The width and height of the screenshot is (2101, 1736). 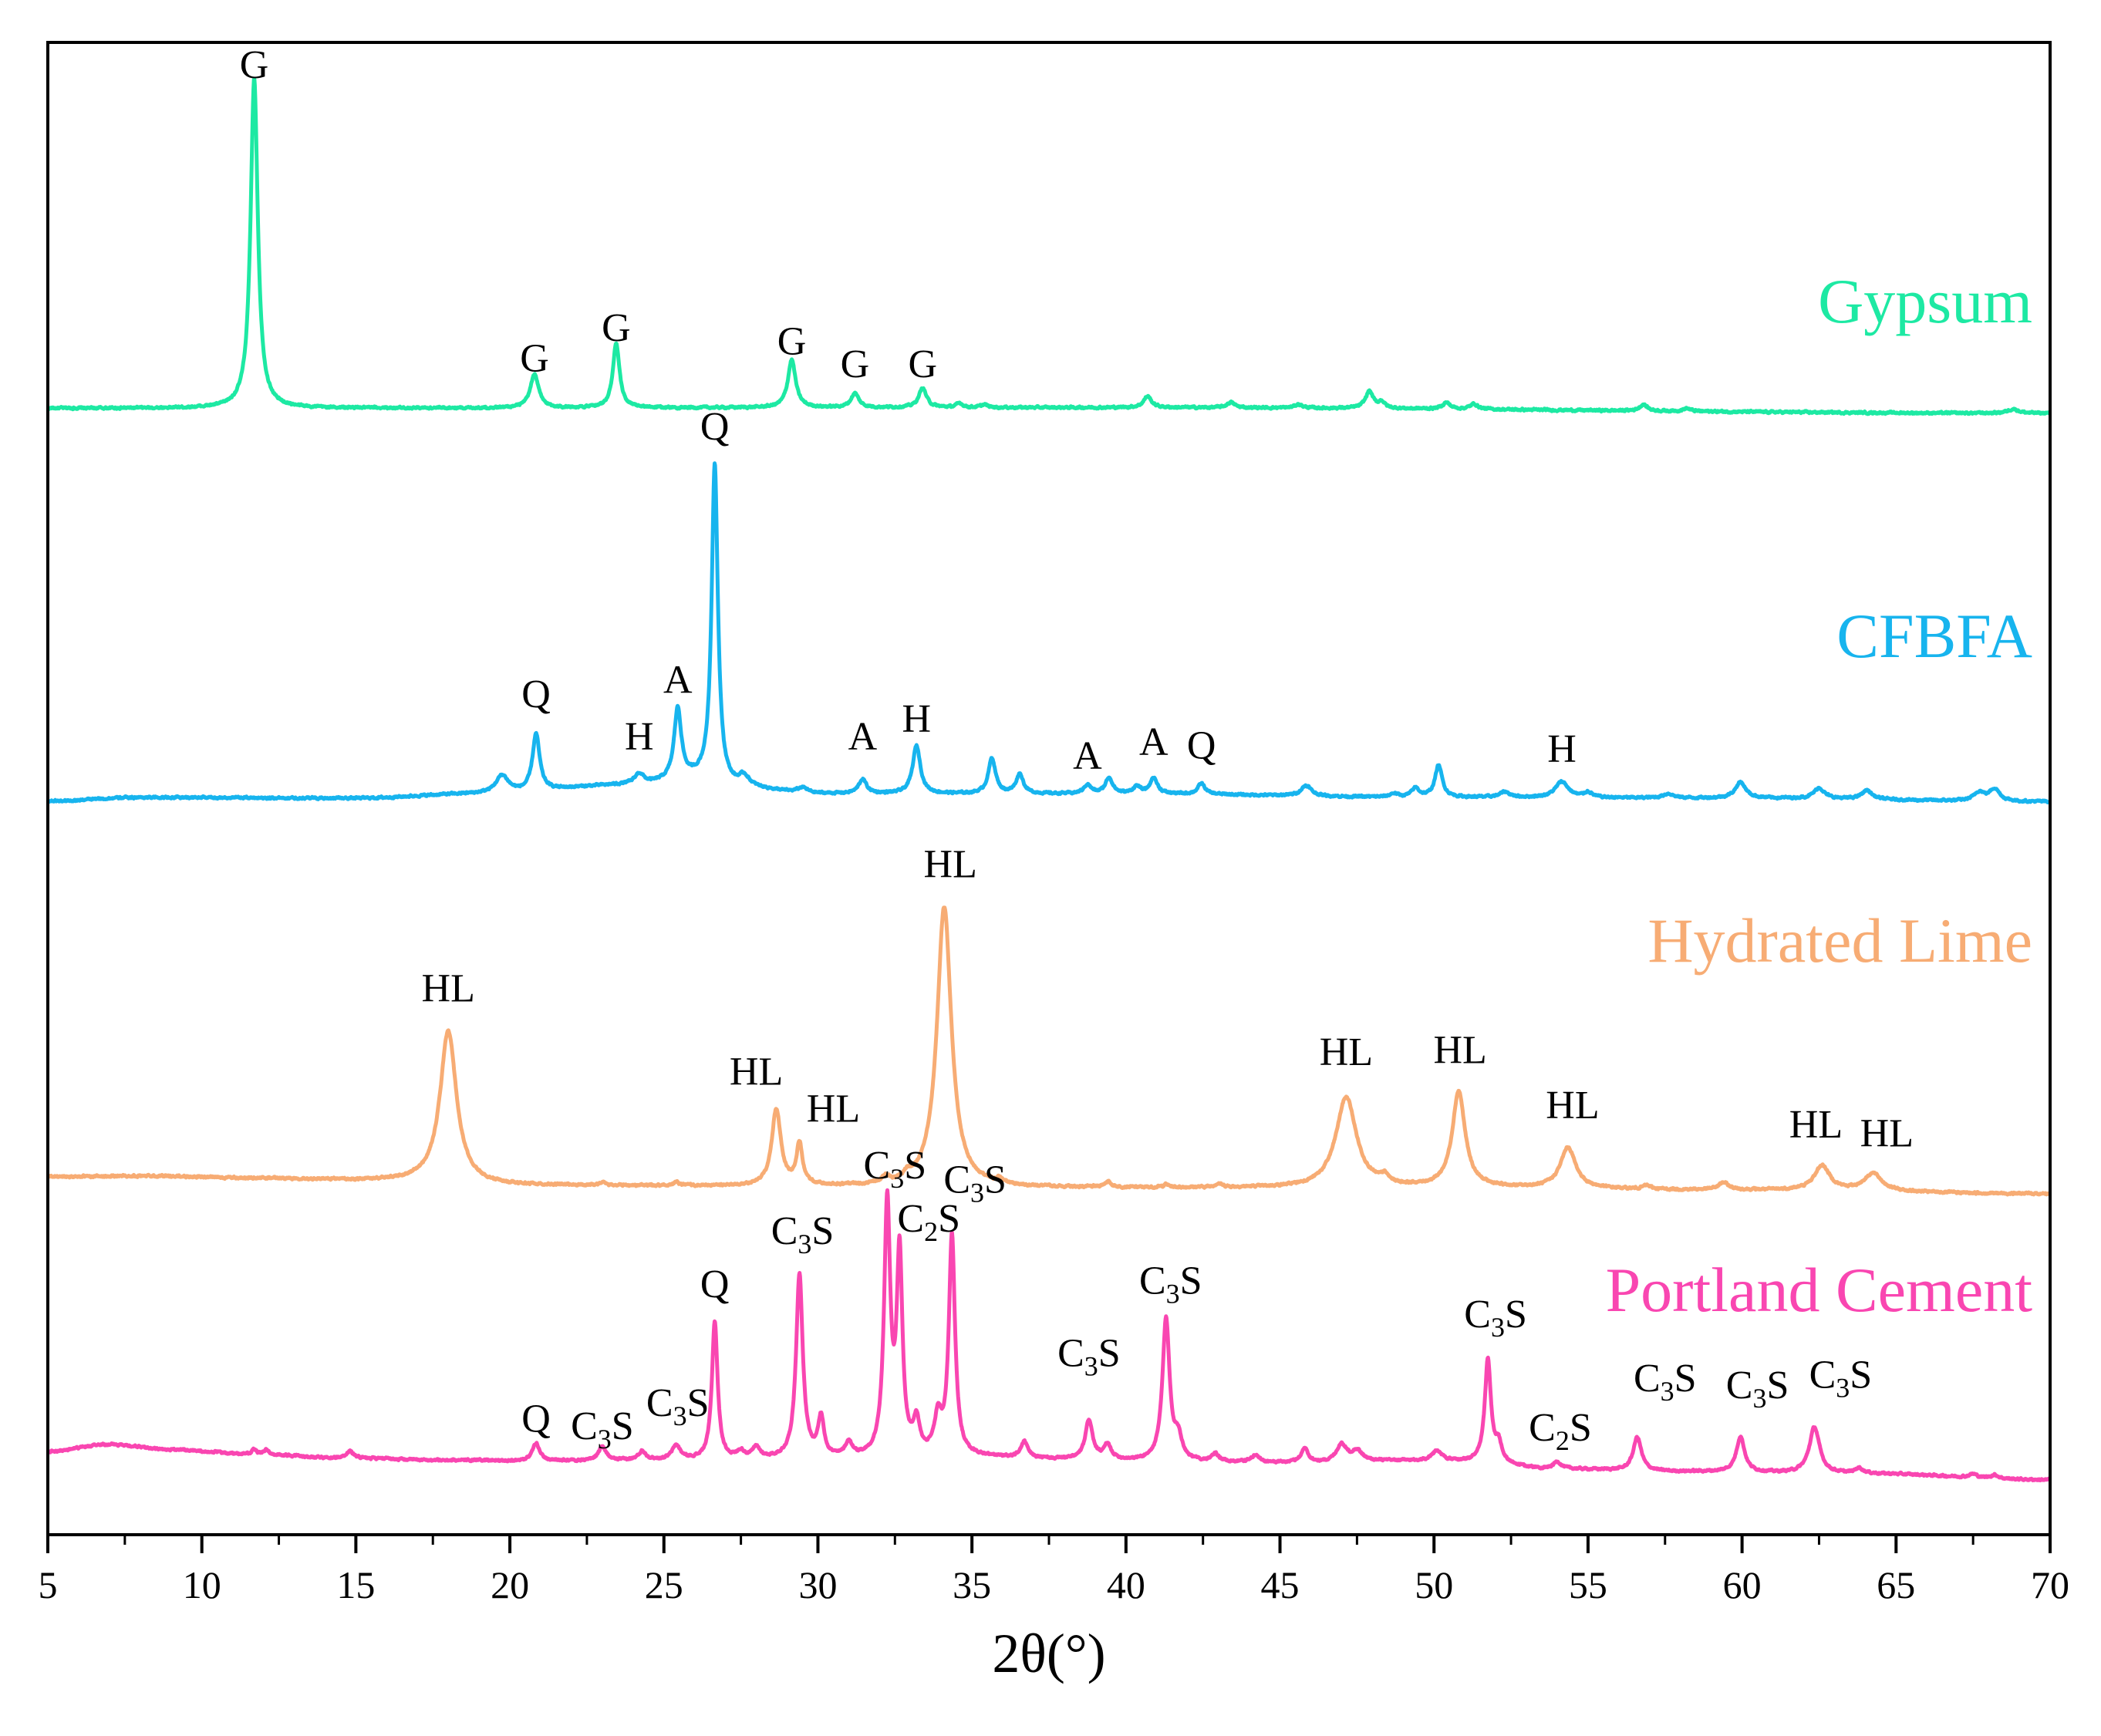 What do you see at coordinates (1087, 756) in the screenshot?
I see `peak-label-cfbfa-6: A` at bounding box center [1087, 756].